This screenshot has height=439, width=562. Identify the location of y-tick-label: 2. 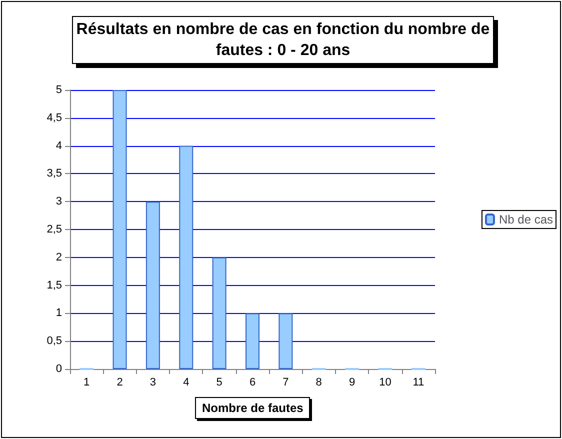
(59, 257).